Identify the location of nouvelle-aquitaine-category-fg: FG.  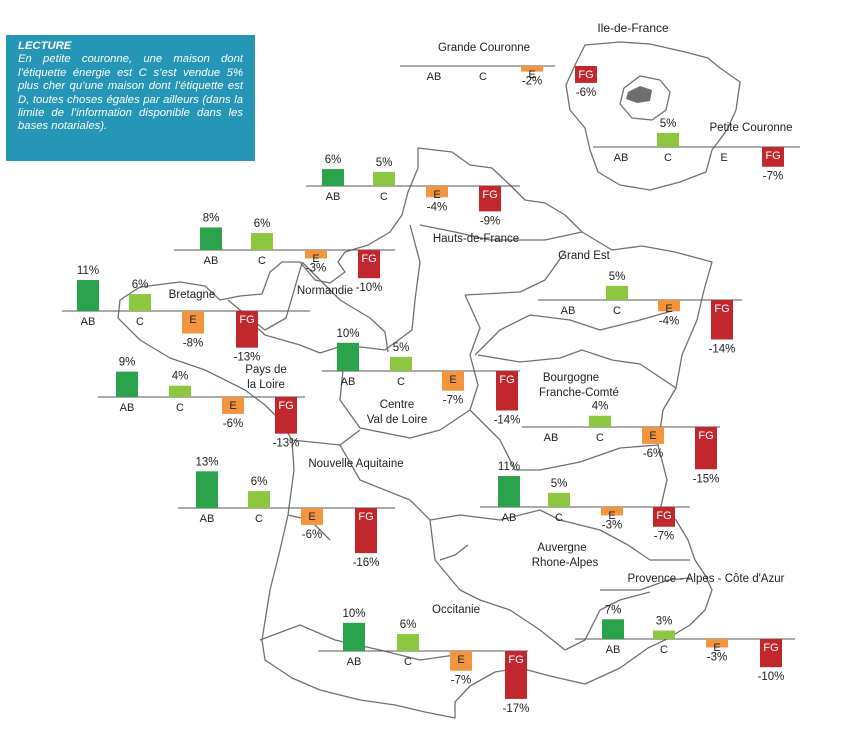
(365, 517).